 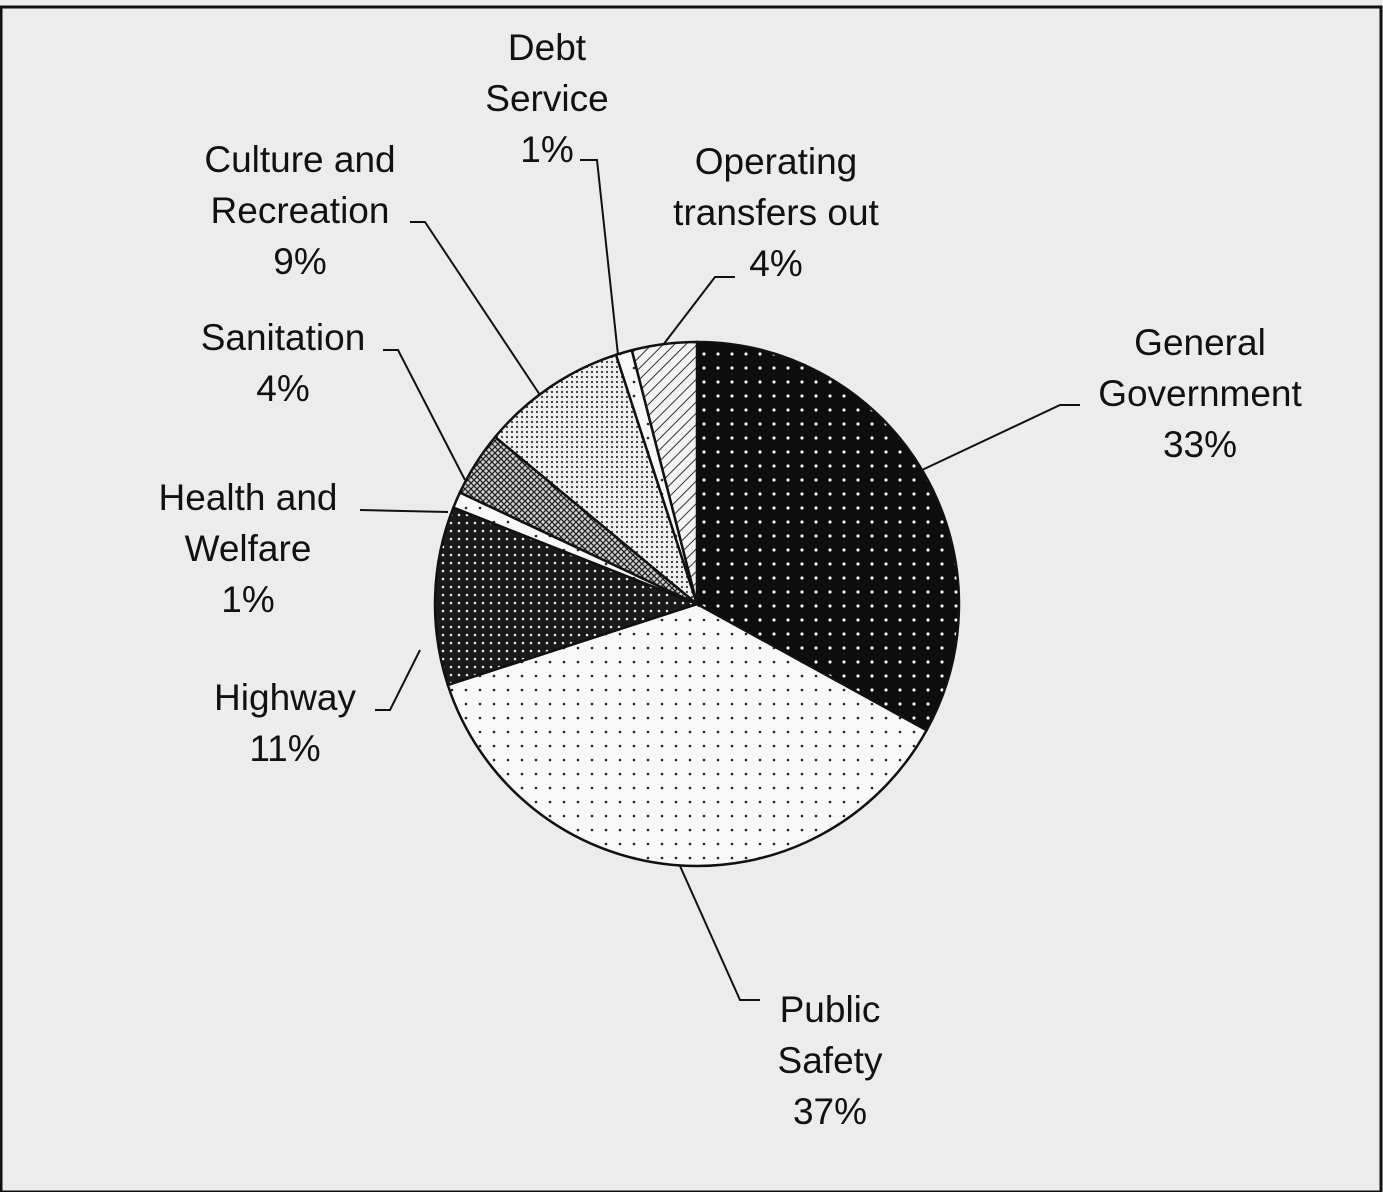 I want to click on slice-name-line-operating-transfers-out: transfers out, so click(x=776, y=212).